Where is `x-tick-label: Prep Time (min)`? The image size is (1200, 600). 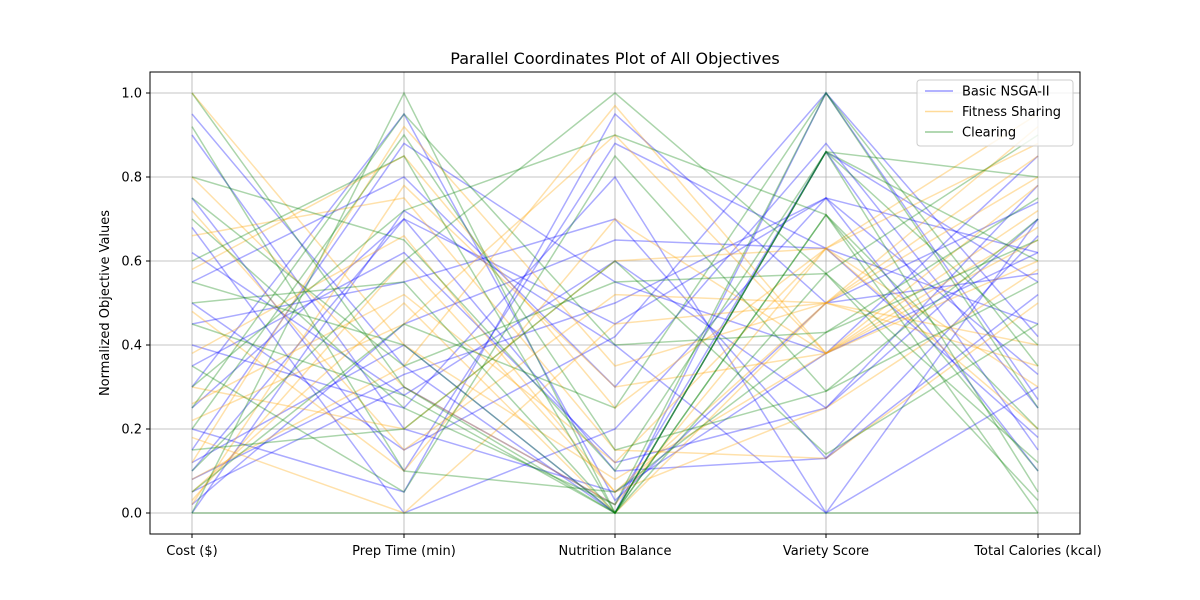
x-tick-label: Prep Time (min) is located at coordinates (404, 551).